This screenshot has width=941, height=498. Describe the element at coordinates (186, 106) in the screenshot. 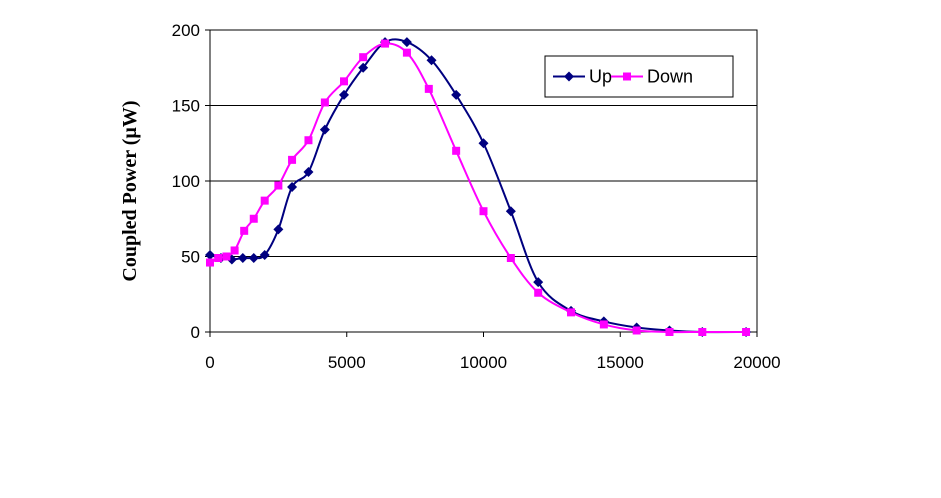

I see `y-tick-label: 150` at that location.